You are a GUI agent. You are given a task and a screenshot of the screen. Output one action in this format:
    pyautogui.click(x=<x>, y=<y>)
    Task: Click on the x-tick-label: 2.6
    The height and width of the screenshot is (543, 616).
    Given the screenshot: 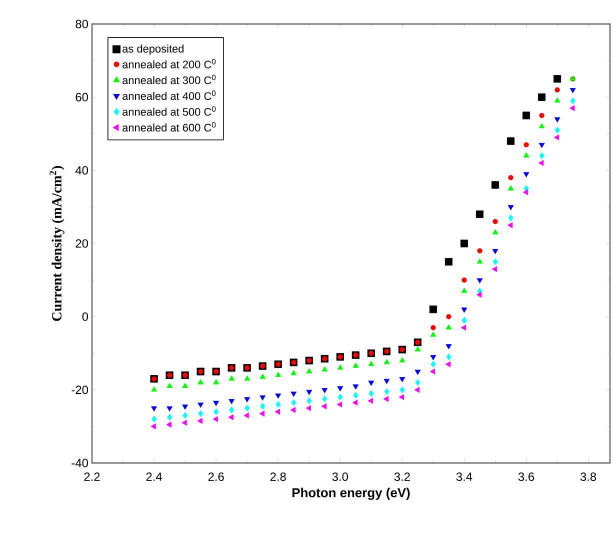 What is the action you would take?
    pyautogui.click(x=216, y=476)
    